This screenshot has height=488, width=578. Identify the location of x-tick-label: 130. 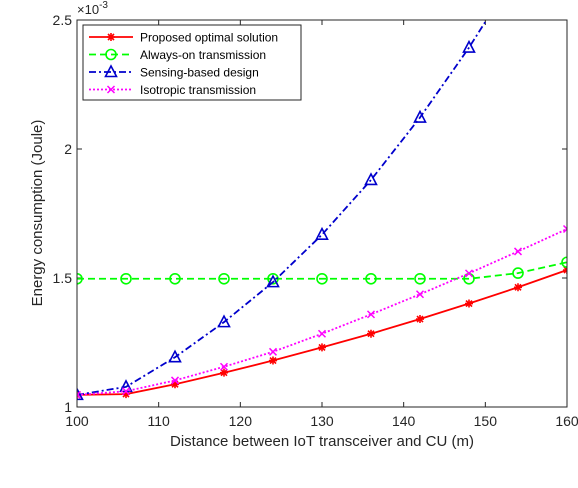
(322, 421).